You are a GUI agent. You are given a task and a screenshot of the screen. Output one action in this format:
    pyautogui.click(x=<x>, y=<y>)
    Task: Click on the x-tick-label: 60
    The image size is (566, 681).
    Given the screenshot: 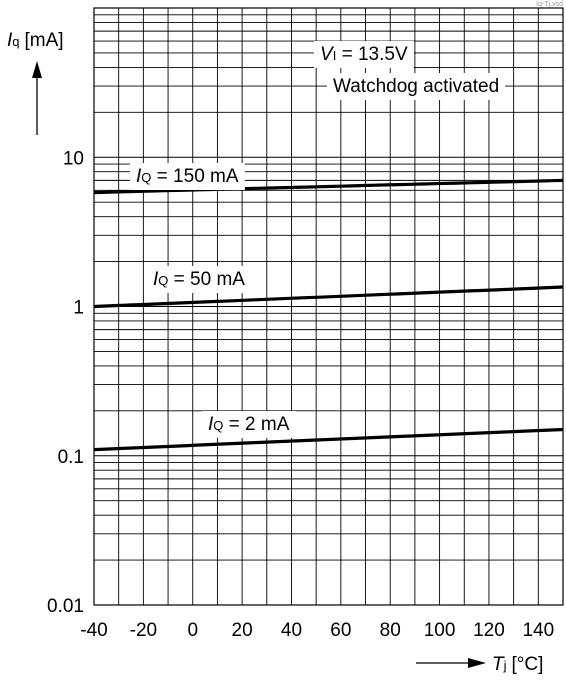 What is the action you would take?
    pyautogui.click(x=340, y=630)
    